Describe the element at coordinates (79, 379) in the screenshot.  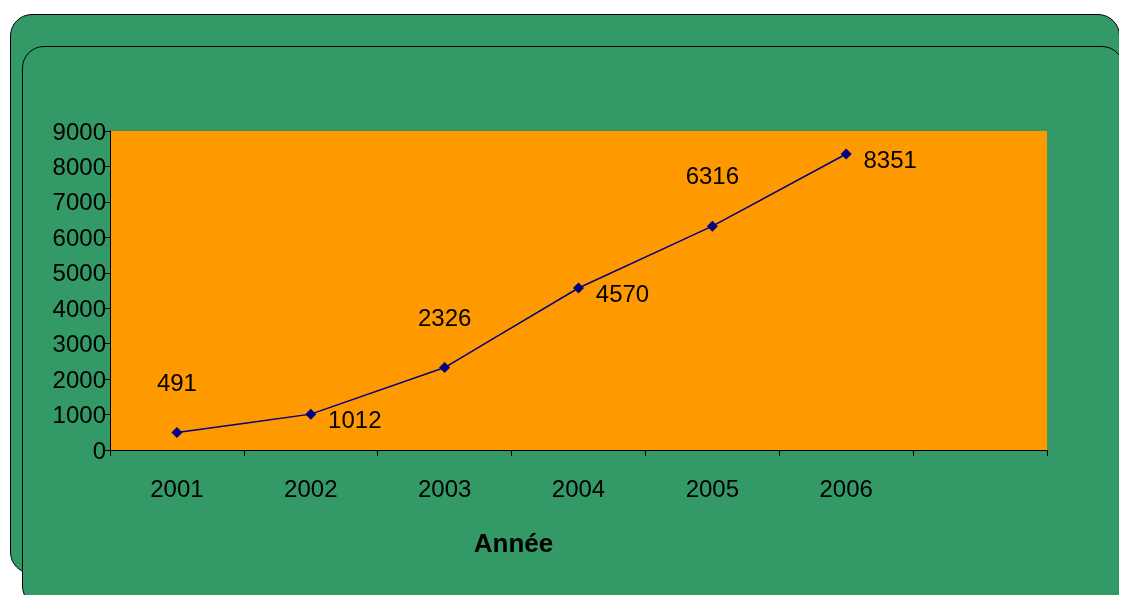
I see `y-tick-label: 2000` at that location.